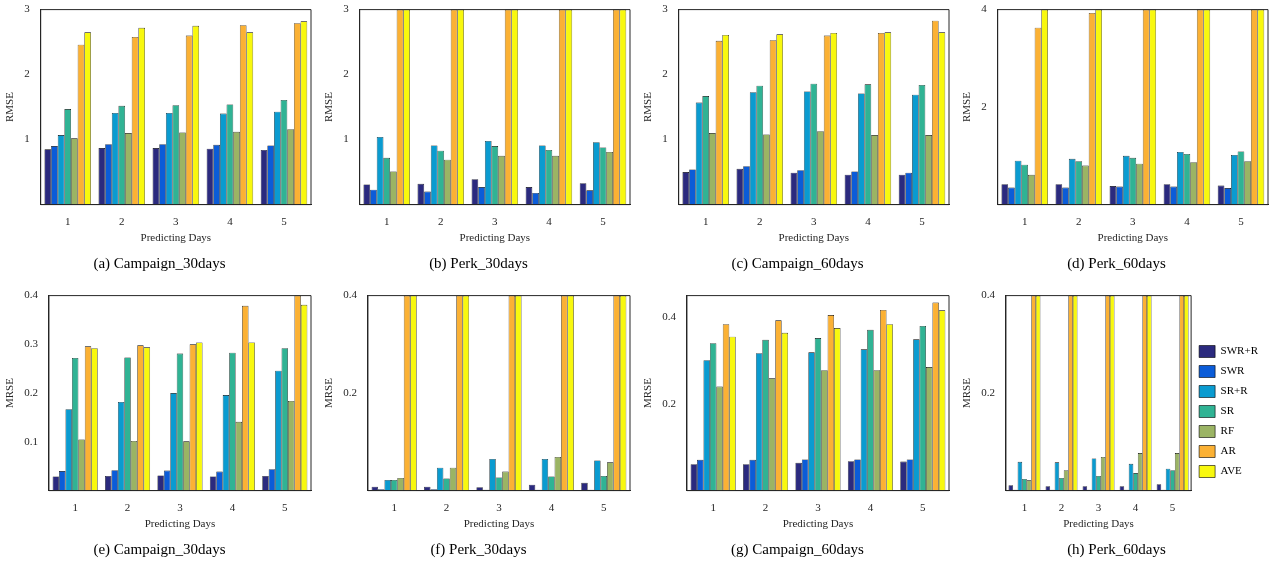 This screenshot has height=571, width=1276. Describe the element at coordinates (159, 263) in the screenshot. I see `text: (a) Campaign_30days` at that location.